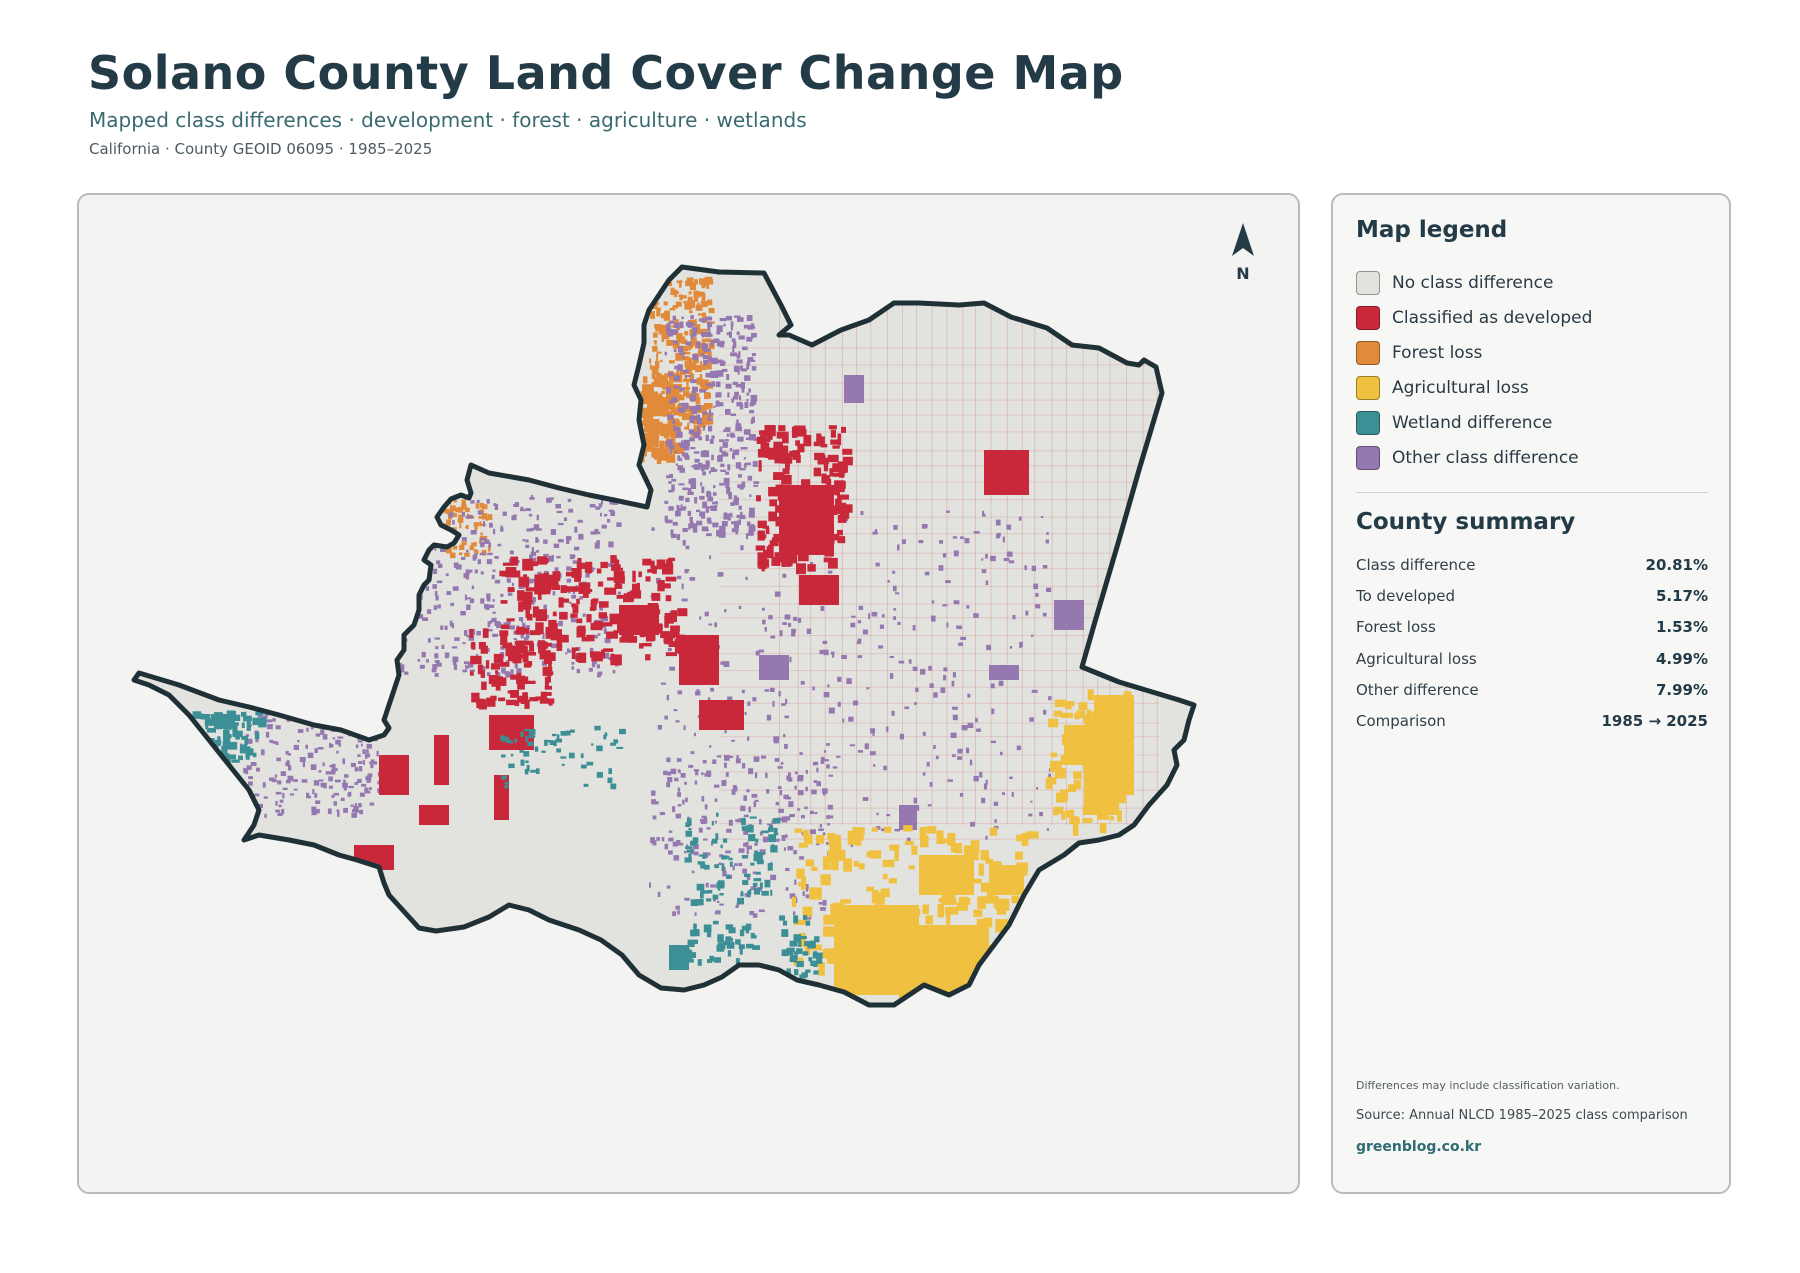 The height and width of the screenshot is (1273, 1800). I want to click on site-link: greenblog.co.kr, so click(1419, 1147).